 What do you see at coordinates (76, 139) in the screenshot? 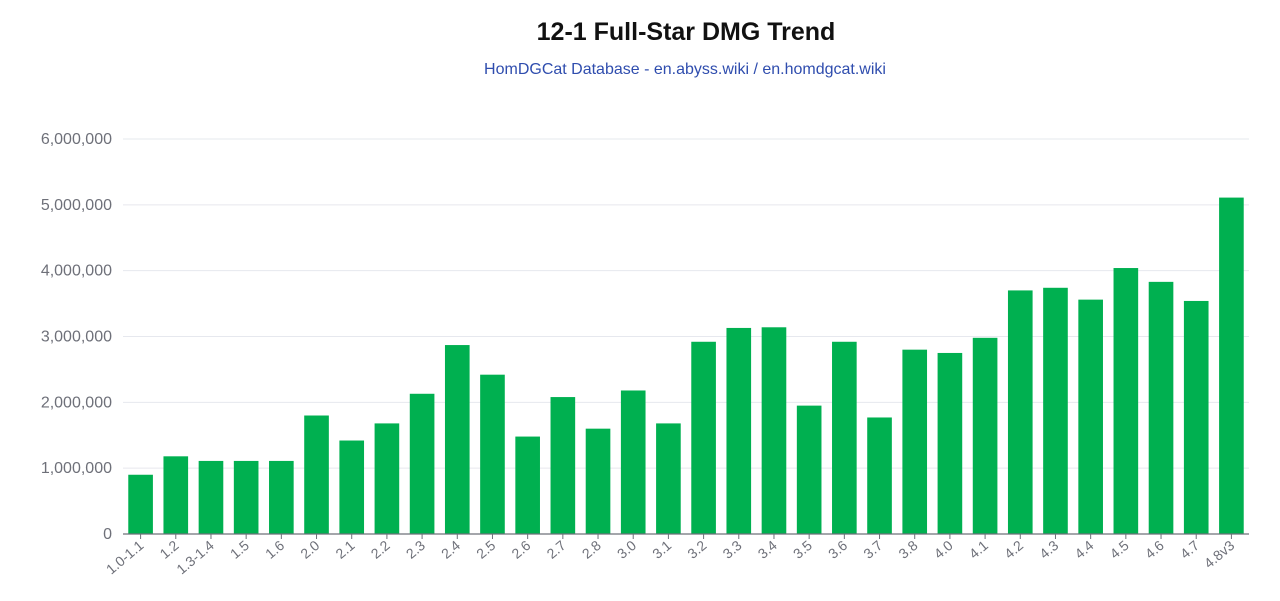
I see `y-tick-label: 6,000,000` at bounding box center [76, 139].